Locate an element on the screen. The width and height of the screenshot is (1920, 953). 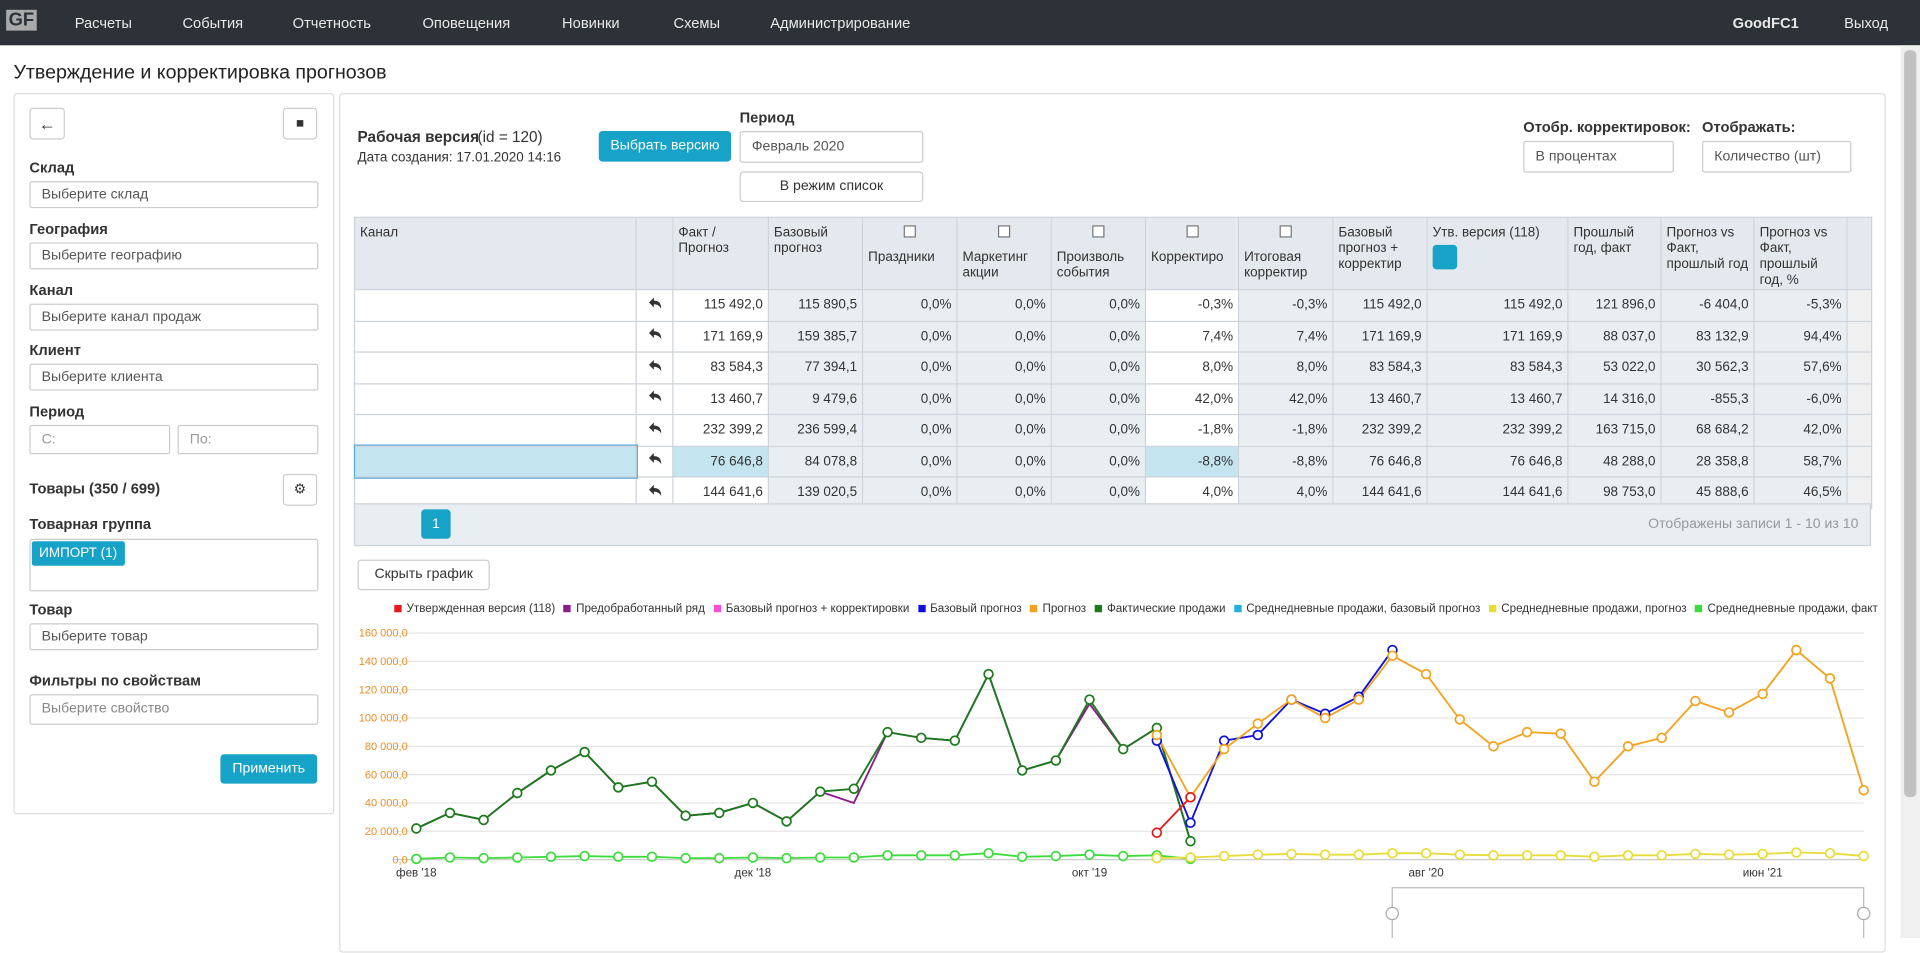
legend-item: Среднедневные продажи, базовый прогноз is located at coordinates (1357, 609).